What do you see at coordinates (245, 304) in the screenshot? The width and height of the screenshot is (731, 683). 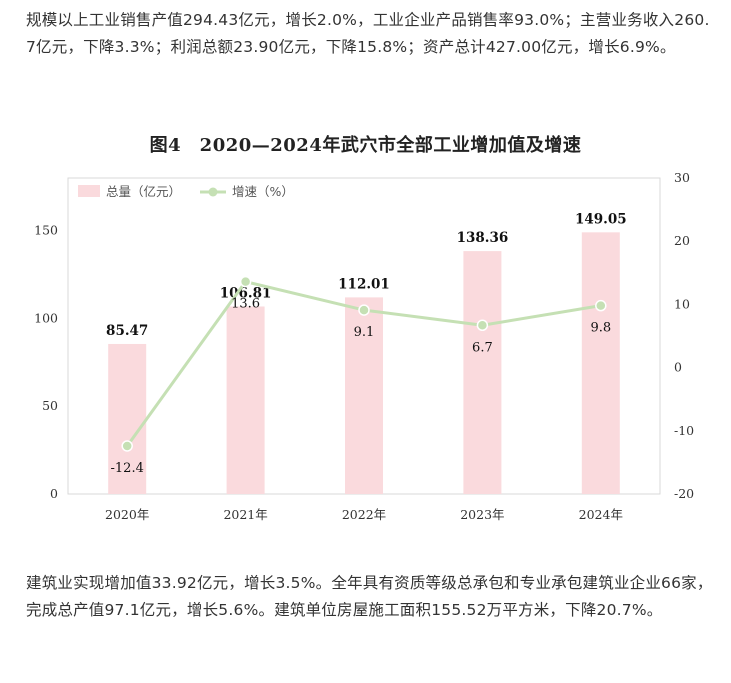 I see `growth-value-label: 13.6` at bounding box center [245, 304].